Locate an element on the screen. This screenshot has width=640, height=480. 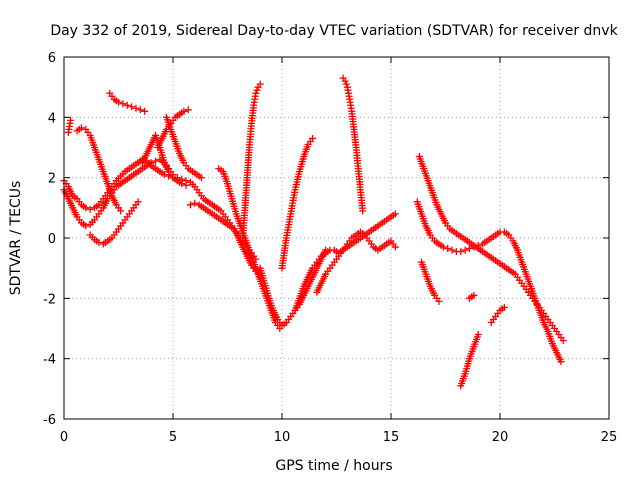
series-arc7 is located at coordinates (164, 160).